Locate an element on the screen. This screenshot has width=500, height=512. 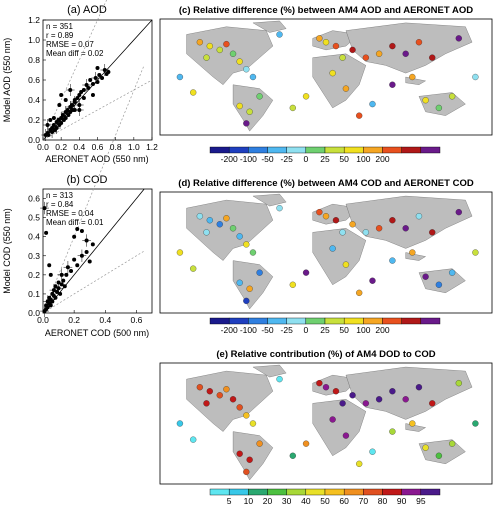
ref-line-2x is located at coordinates (93, 189).